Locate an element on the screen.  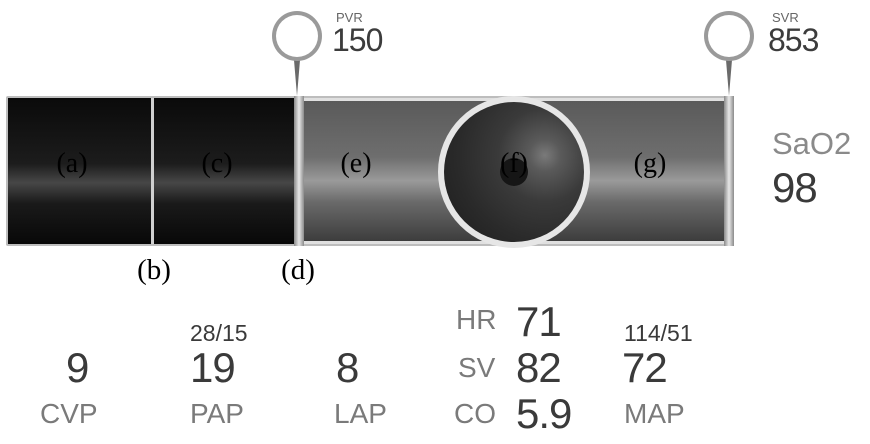
pap-value: 19 is located at coordinates (213, 367).